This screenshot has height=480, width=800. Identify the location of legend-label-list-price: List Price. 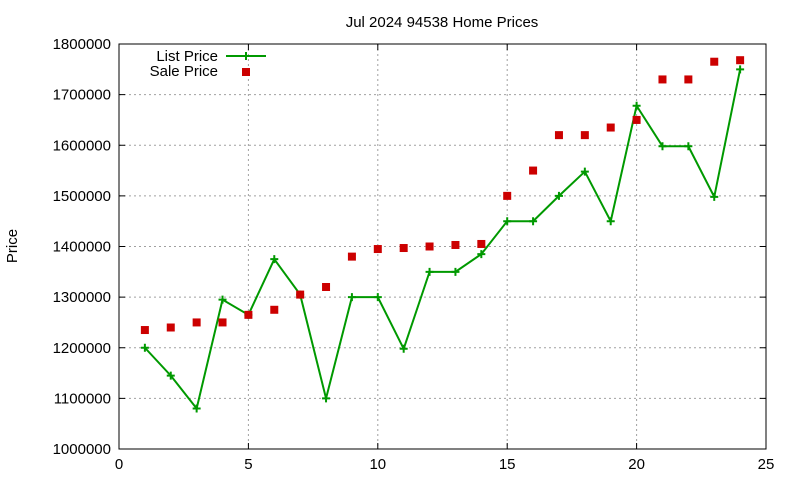
(187, 56).